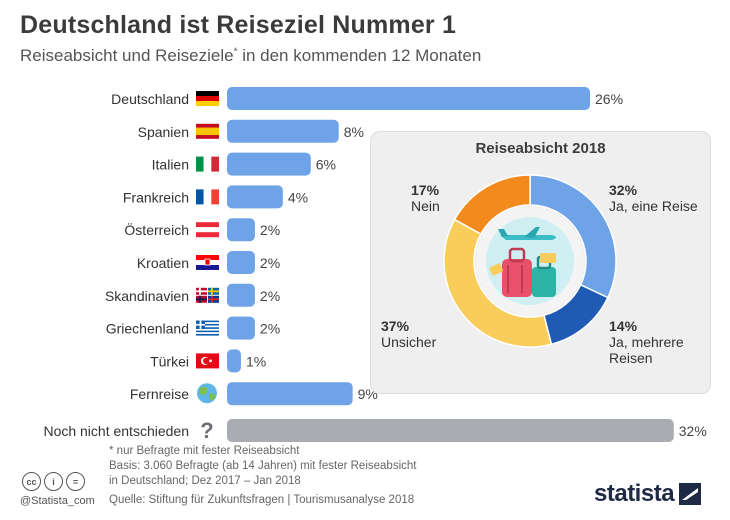 This screenshot has width=730, height=520. What do you see at coordinates (207, 230) in the screenshot?
I see `flag-austria-icon` at bounding box center [207, 230].